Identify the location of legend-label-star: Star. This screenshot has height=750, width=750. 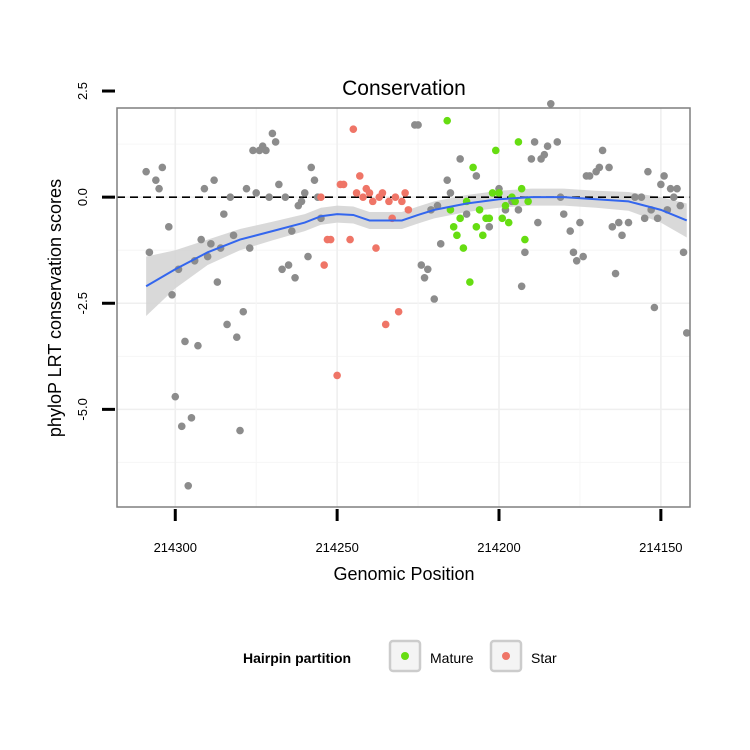
(544, 658).